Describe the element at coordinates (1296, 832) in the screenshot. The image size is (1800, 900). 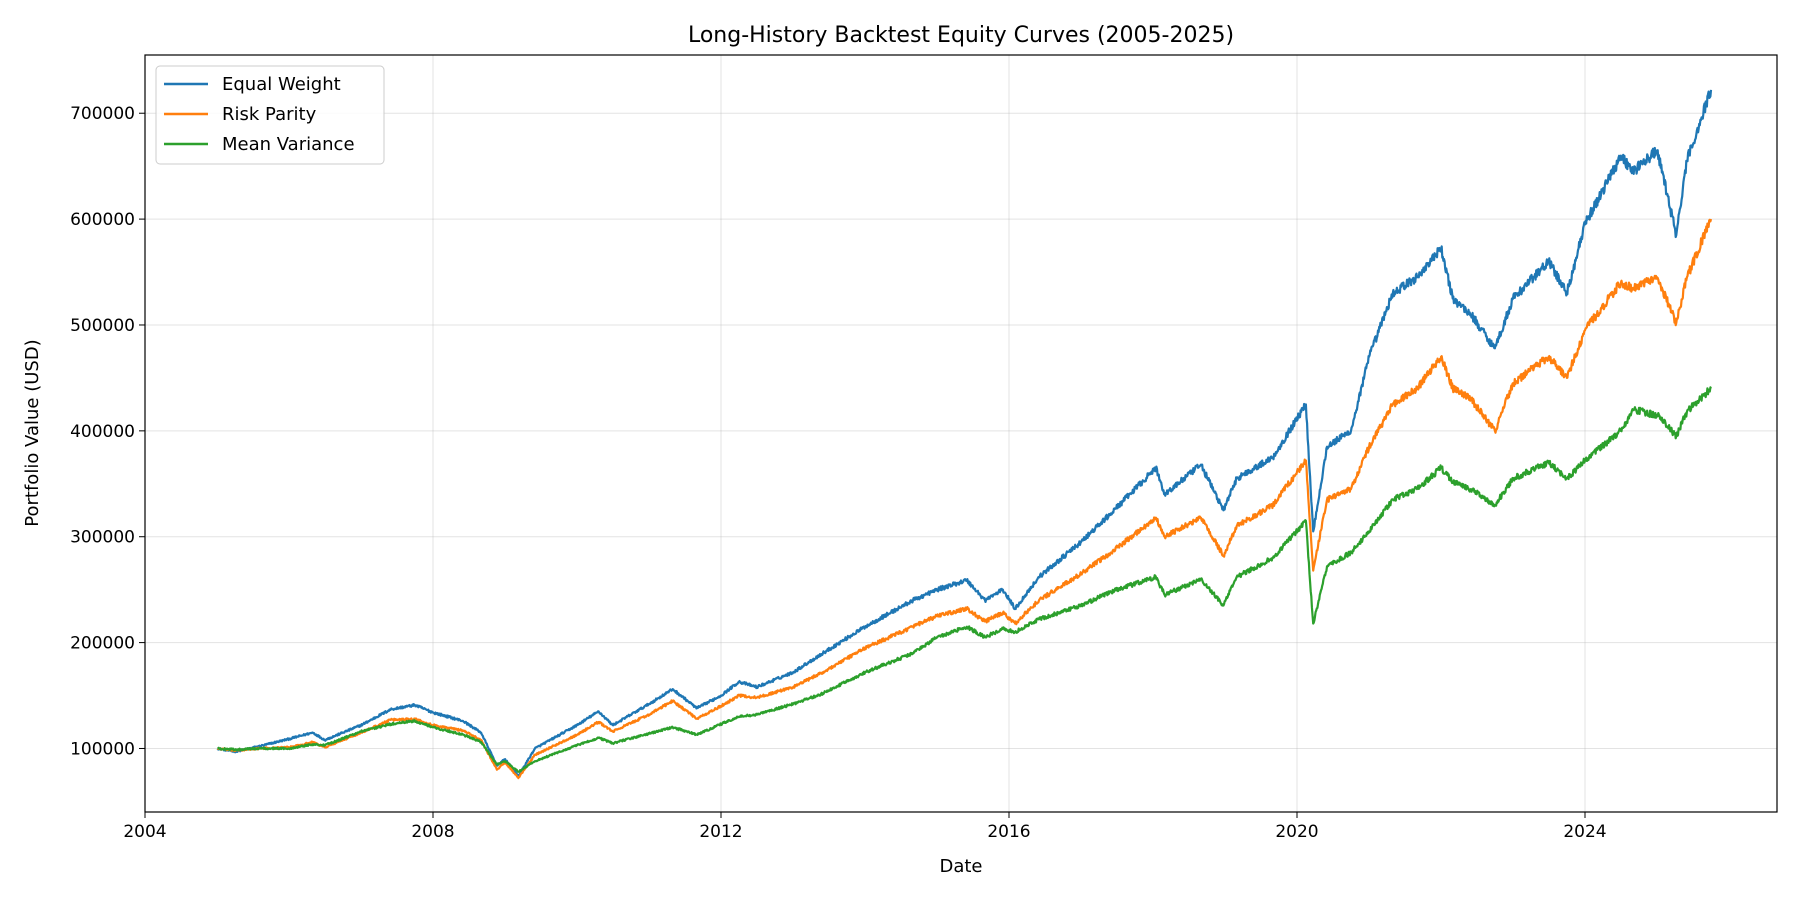
I see `x-tick-label: 2020` at that location.